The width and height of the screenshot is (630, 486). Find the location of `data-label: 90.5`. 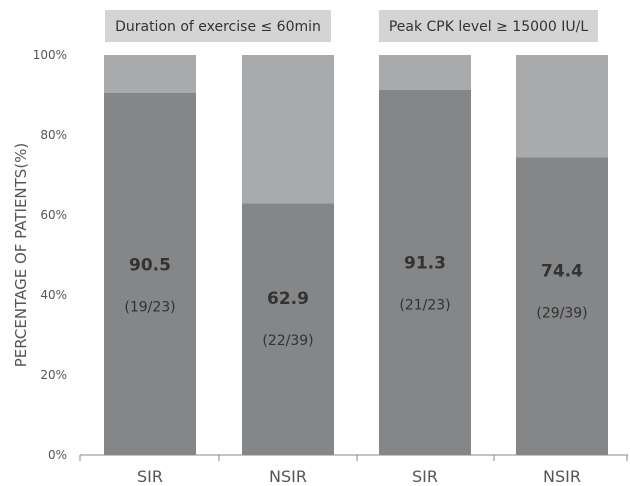

data-label: 90.5 is located at coordinates (150, 265).